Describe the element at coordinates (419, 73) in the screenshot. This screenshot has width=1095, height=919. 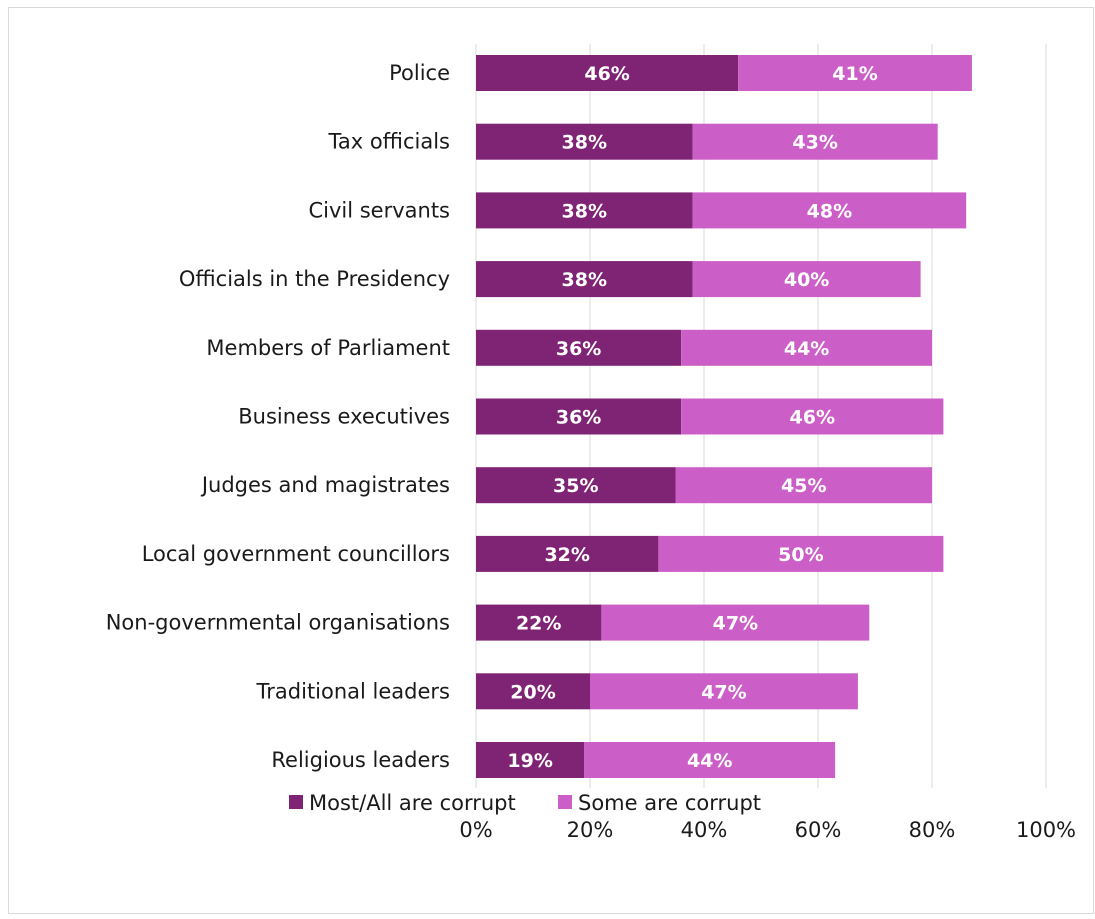
I see `category-label: Police` at that location.